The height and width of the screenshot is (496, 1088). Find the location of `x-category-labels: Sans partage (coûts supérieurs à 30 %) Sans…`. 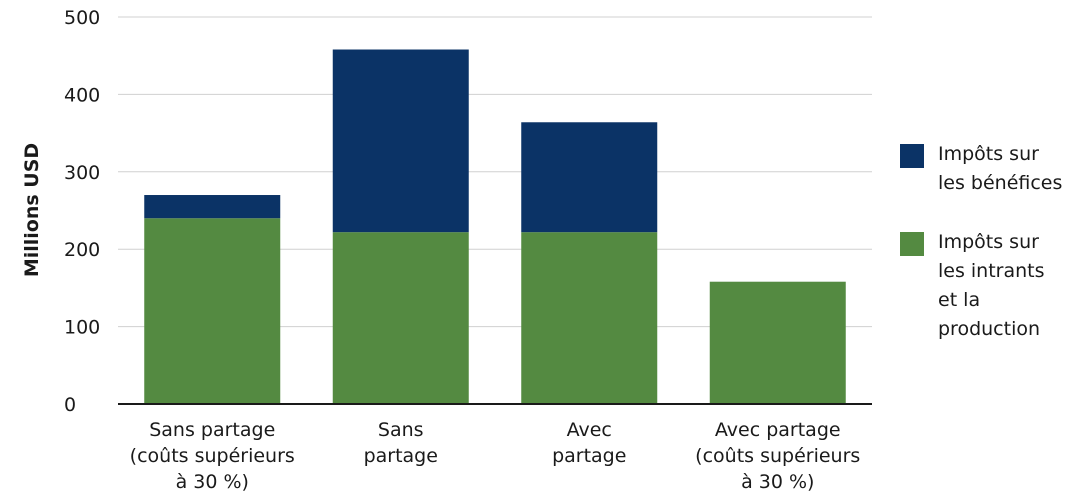

x-category-labels: Sans partage (coûts supérieurs à 30 %) Sans… is located at coordinates (495, 456).